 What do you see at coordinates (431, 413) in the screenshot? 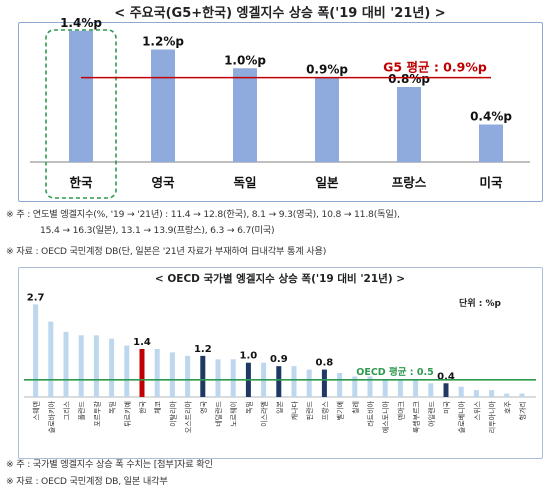
I see `oecd-category-label: 아일랜드` at bounding box center [431, 413].